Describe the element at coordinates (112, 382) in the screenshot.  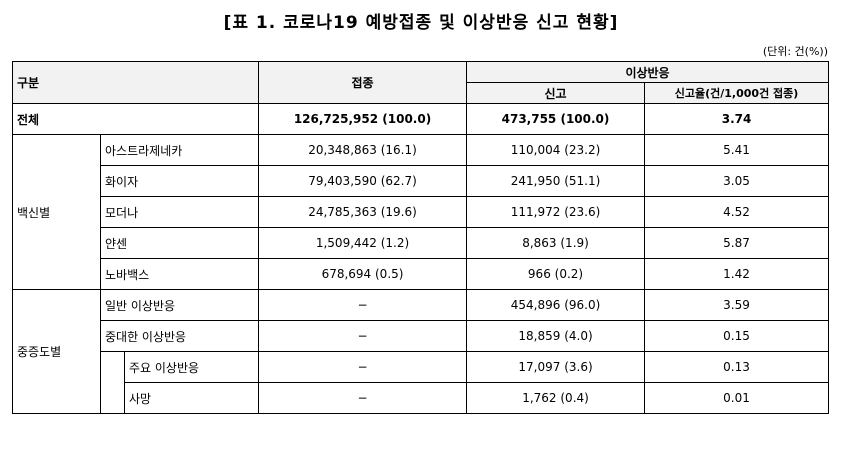
I see `indent-spacer` at that location.